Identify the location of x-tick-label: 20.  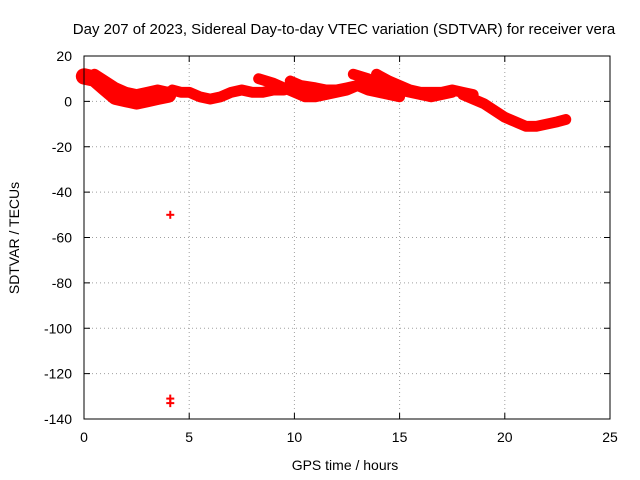
(505, 437).